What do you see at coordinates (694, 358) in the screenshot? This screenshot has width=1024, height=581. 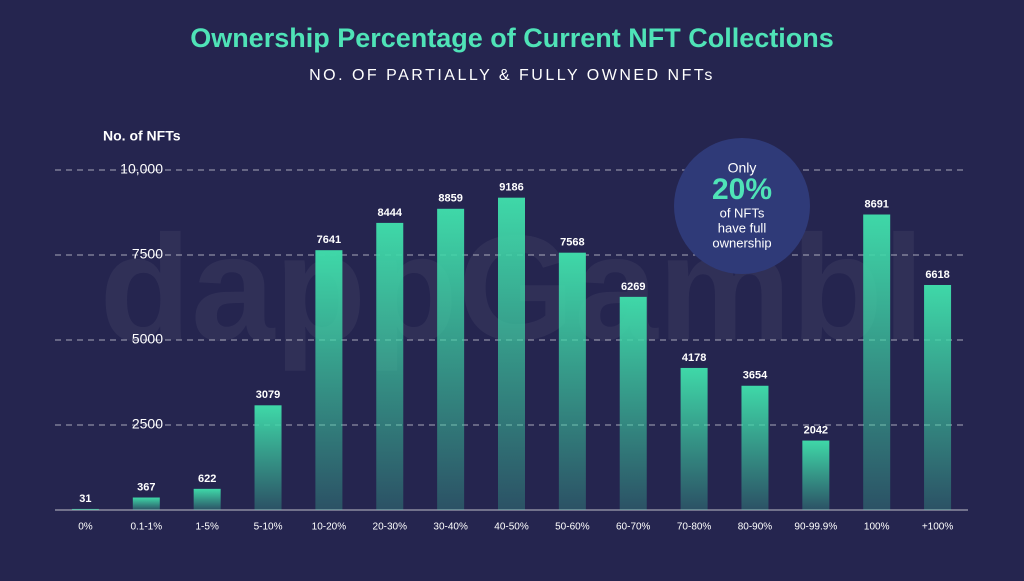 I see `value-label: 4178` at bounding box center [694, 358].